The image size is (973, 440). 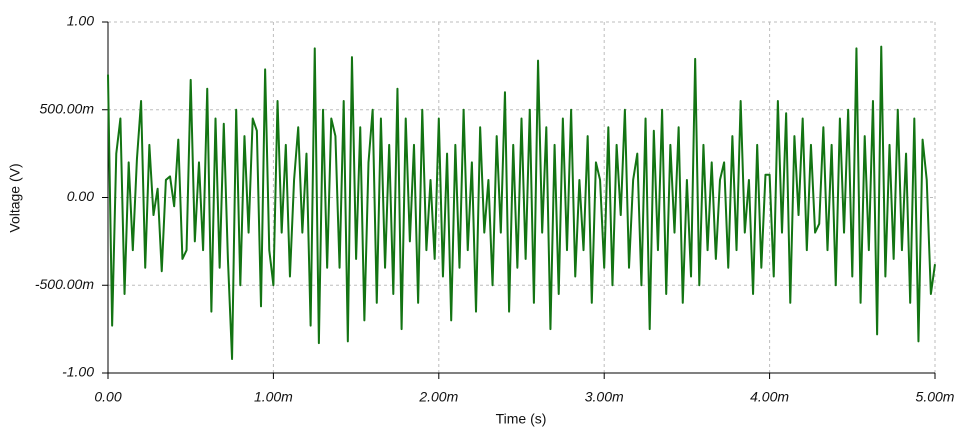 I want to click on x-tick-label: 3.00m, so click(x=604, y=397).